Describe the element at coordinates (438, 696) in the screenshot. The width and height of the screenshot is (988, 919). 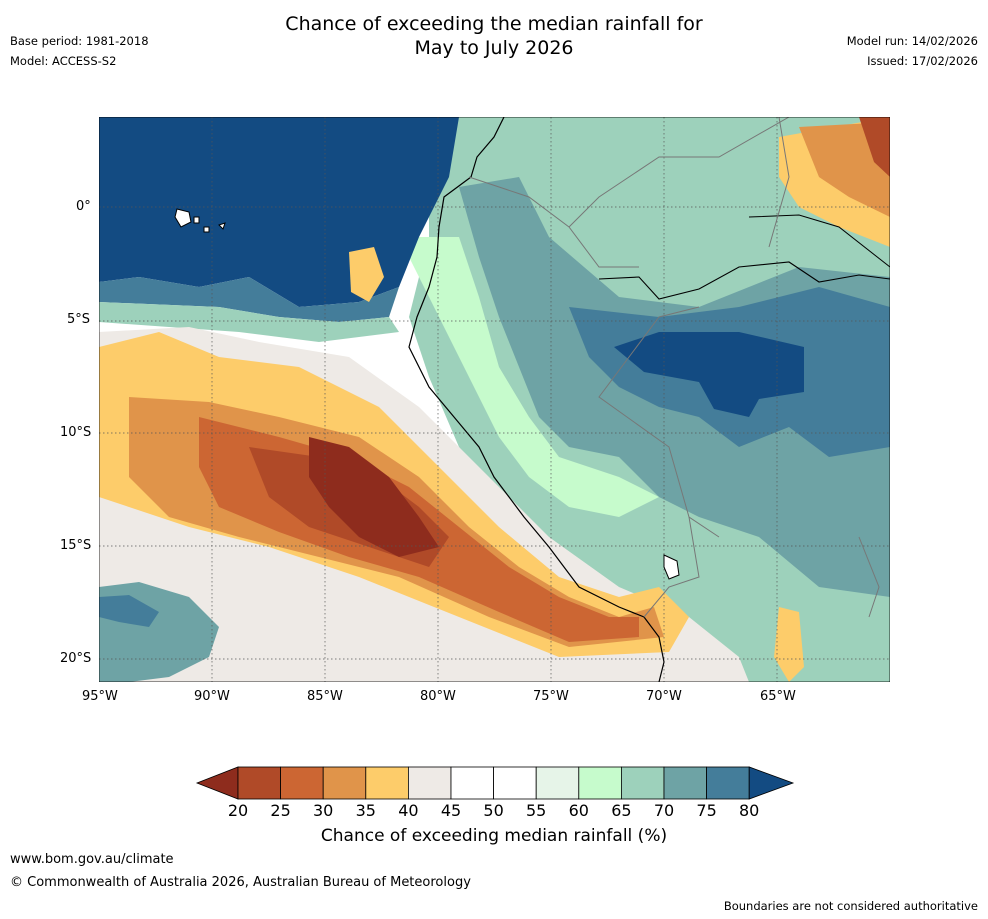
I see `lon-label: 80°W` at that location.